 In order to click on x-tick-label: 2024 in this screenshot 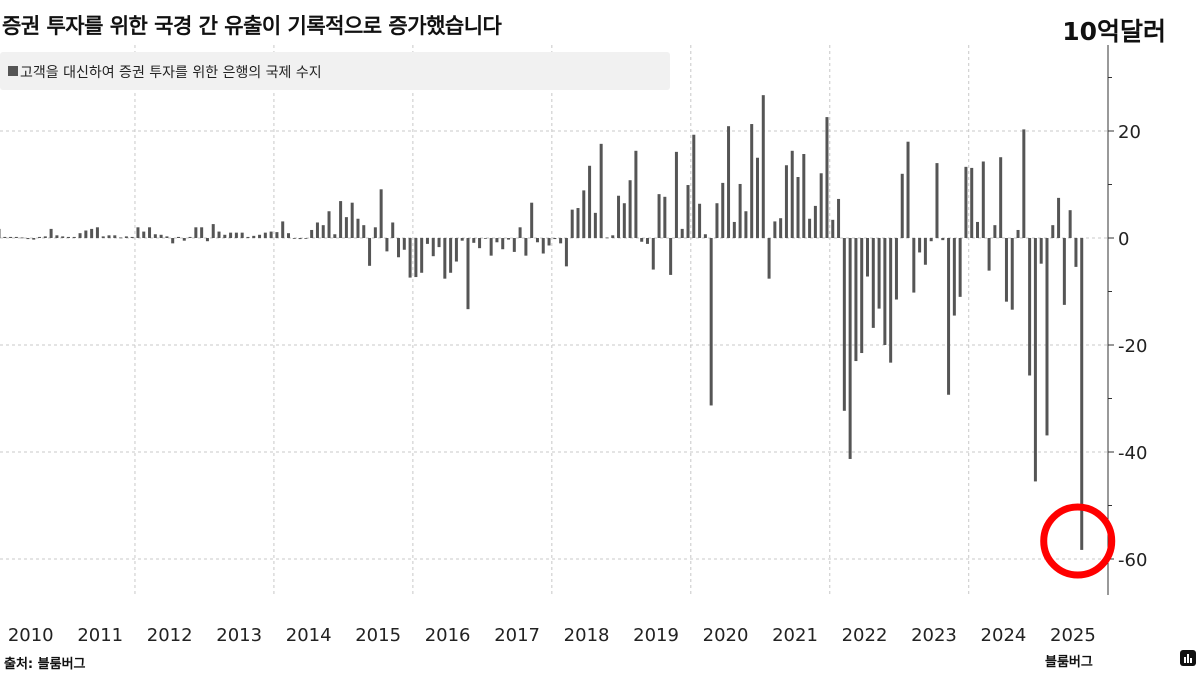, I will do `click(1004, 635)`.